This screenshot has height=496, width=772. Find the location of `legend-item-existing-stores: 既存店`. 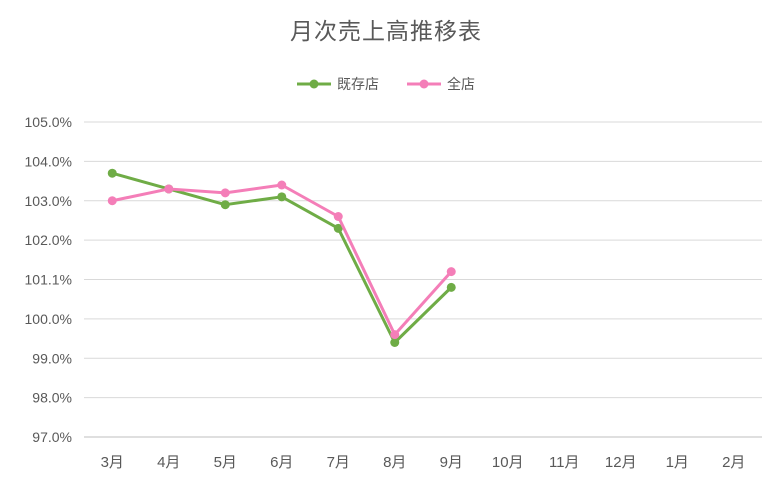

legend-item-existing-stores: 既存店 is located at coordinates (338, 84).